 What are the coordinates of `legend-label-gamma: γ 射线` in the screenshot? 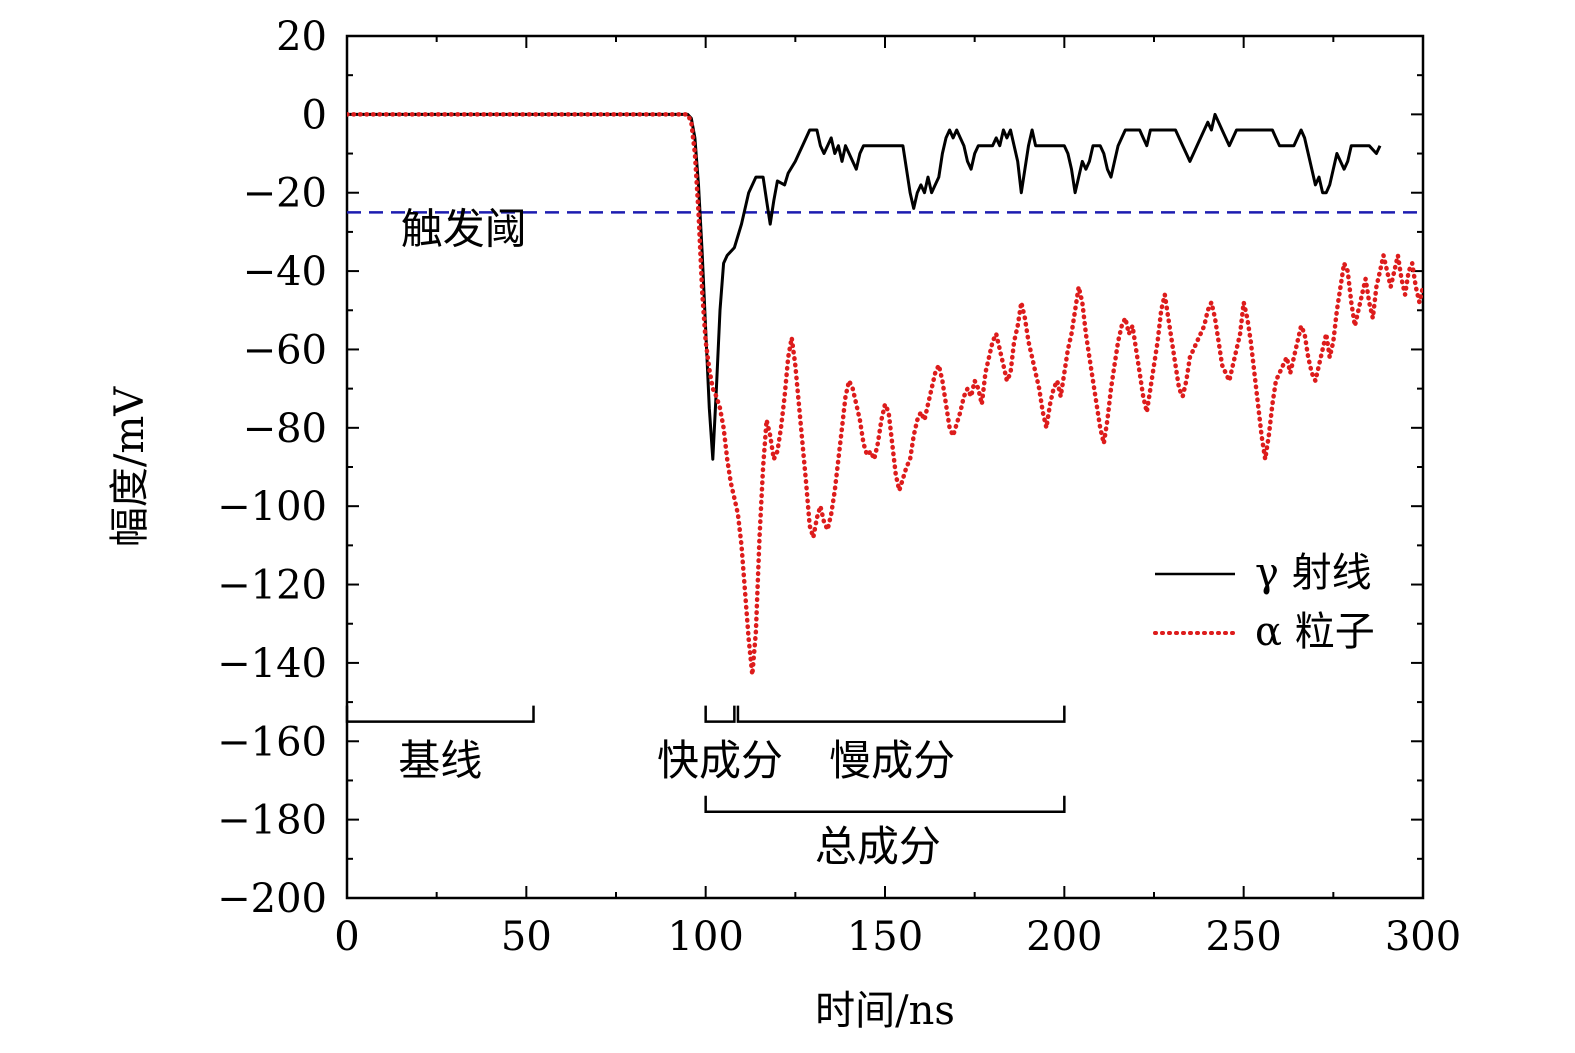 It's located at (1313, 573).